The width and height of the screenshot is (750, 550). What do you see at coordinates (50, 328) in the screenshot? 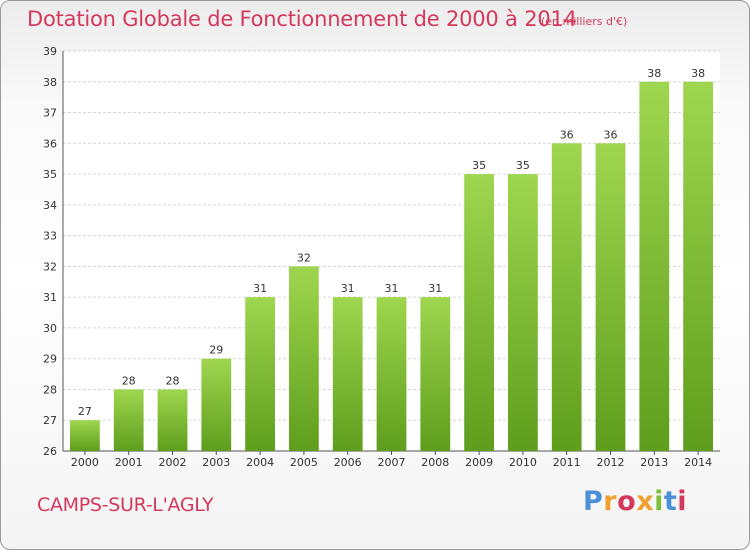
I see `y-tick-label: 30` at bounding box center [50, 328].